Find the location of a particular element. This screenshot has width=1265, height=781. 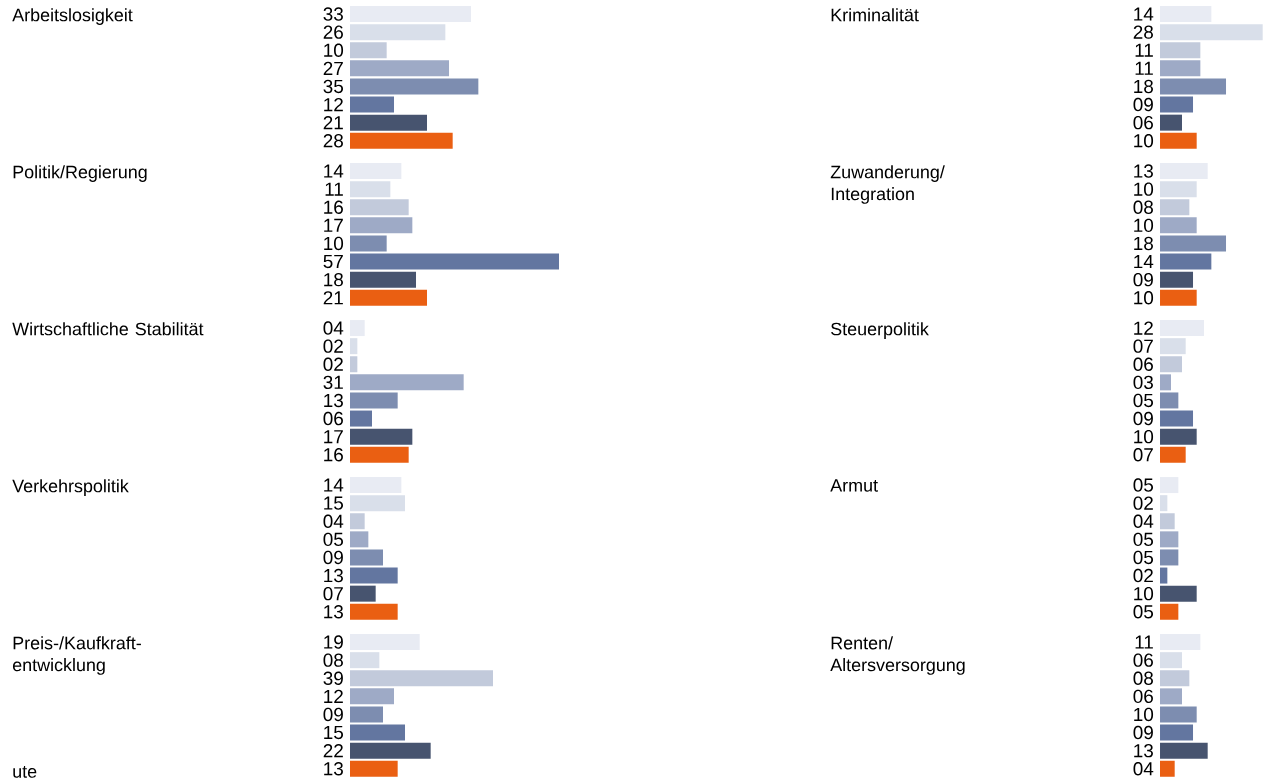

data-label: 19 is located at coordinates (333, 642).